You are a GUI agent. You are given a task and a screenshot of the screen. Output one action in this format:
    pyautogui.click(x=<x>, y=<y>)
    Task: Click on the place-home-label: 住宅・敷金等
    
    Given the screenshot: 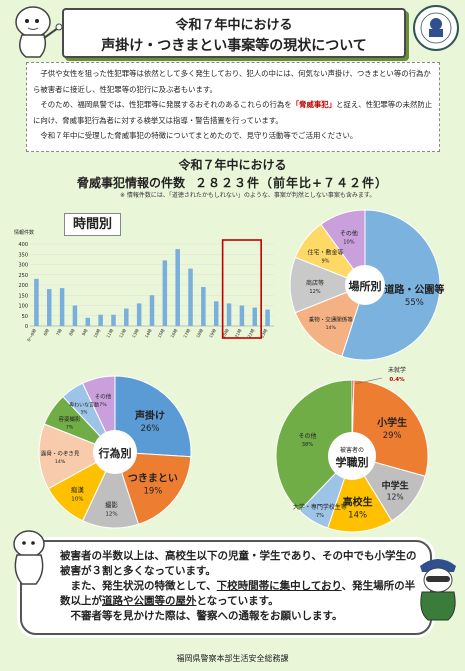 What is the action you would take?
    pyautogui.click(x=325, y=252)
    